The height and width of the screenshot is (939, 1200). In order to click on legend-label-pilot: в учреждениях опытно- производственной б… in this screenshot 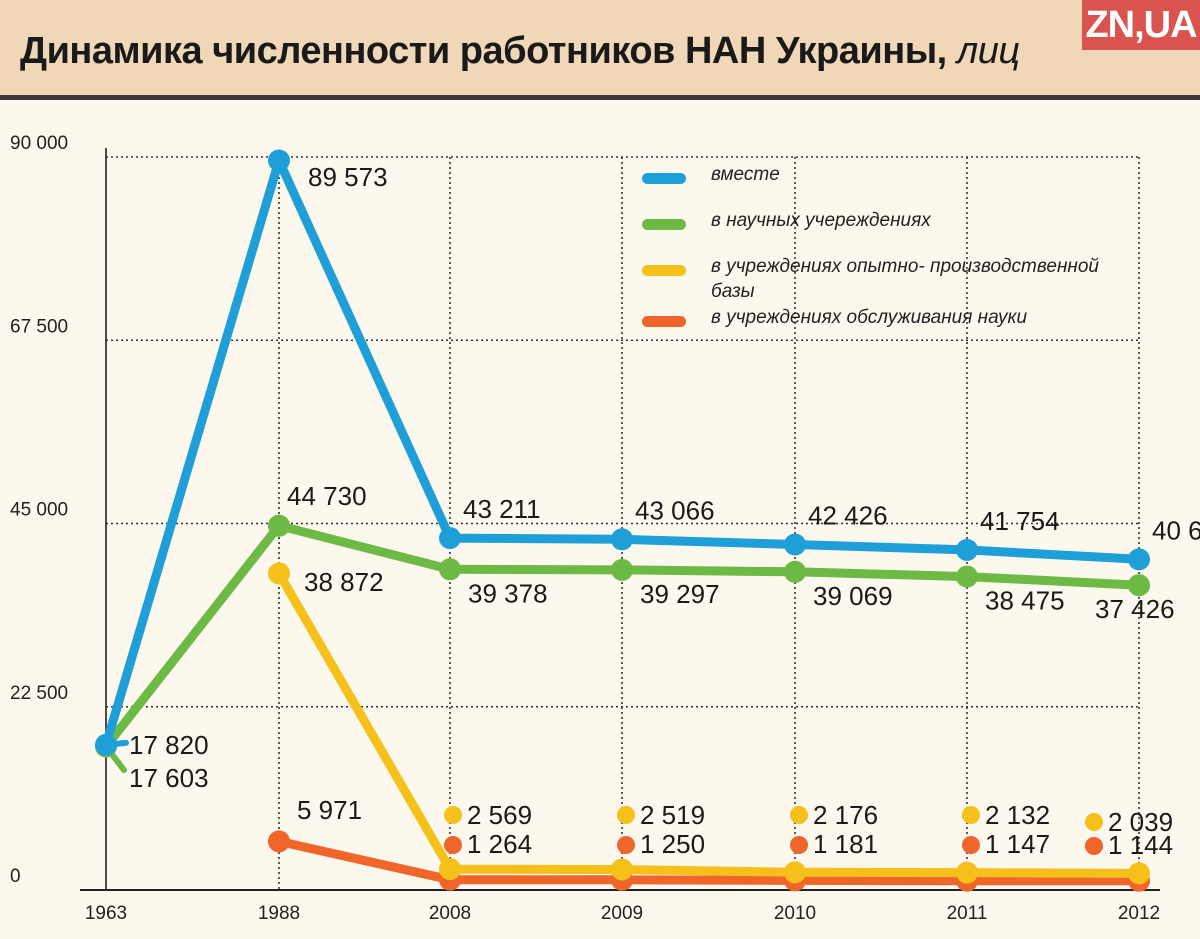, I will do `click(905, 279)`.